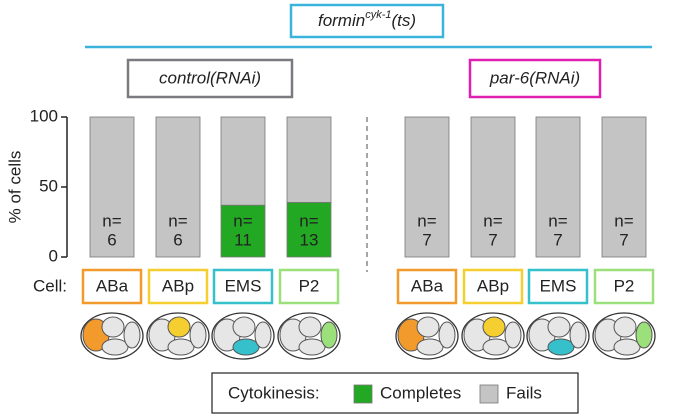 The height and width of the screenshot is (420, 677). What do you see at coordinates (44, 115) in the screenshot?
I see `y-tick-label: 100` at bounding box center [44, 115].